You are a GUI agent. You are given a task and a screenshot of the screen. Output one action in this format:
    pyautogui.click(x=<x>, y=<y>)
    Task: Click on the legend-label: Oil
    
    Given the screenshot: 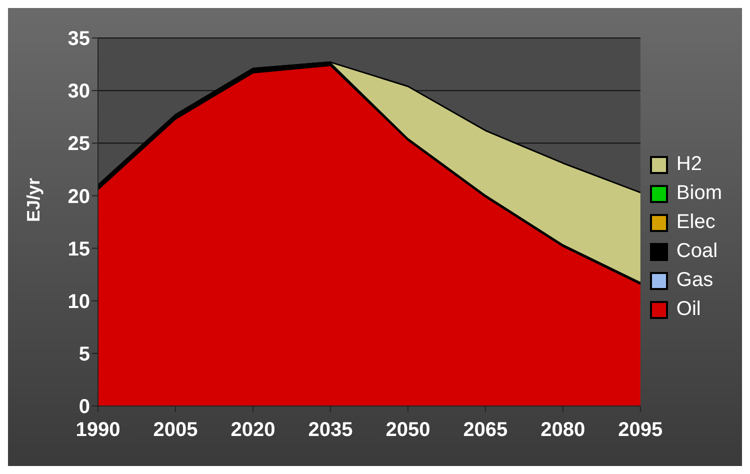 What is the action you would take?
    pyautogui.click(x=688, y=309)
    